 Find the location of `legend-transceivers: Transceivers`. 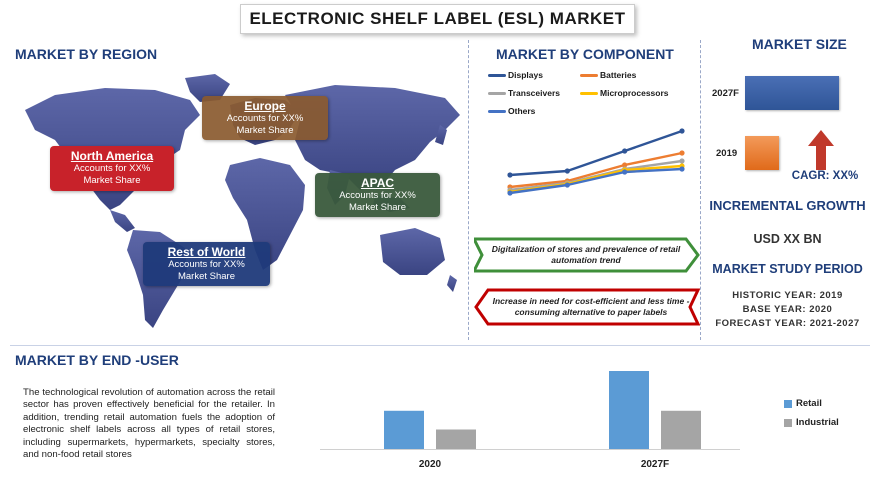

legend-transceivers: Transceivers is located at coordinates (524, 93).